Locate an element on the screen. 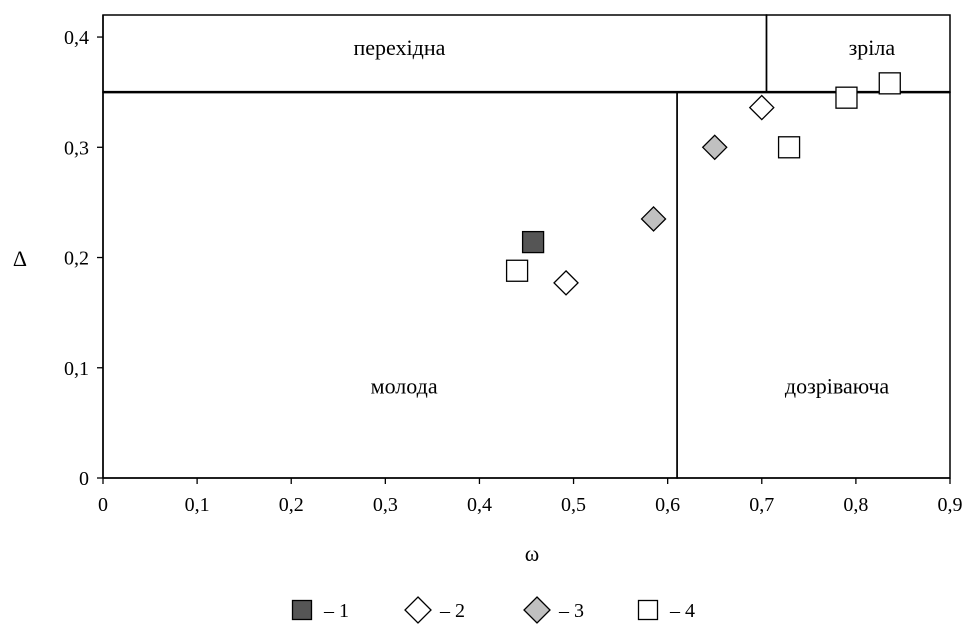  y-tick-label: 0,2 is located at coordinates (76, 259).